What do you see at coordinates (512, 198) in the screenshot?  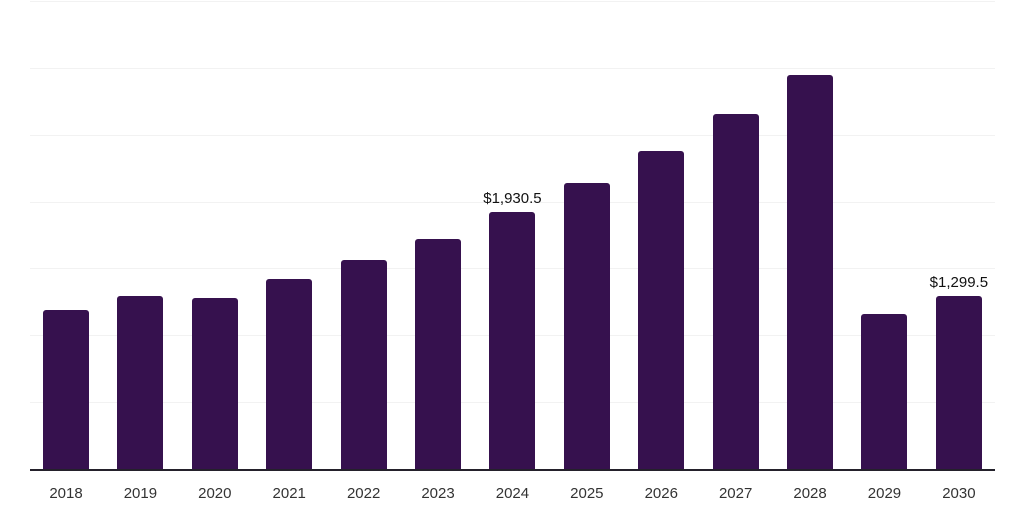 I see `data-label-2024: $1,930.5` at bounding box center [512, 198].